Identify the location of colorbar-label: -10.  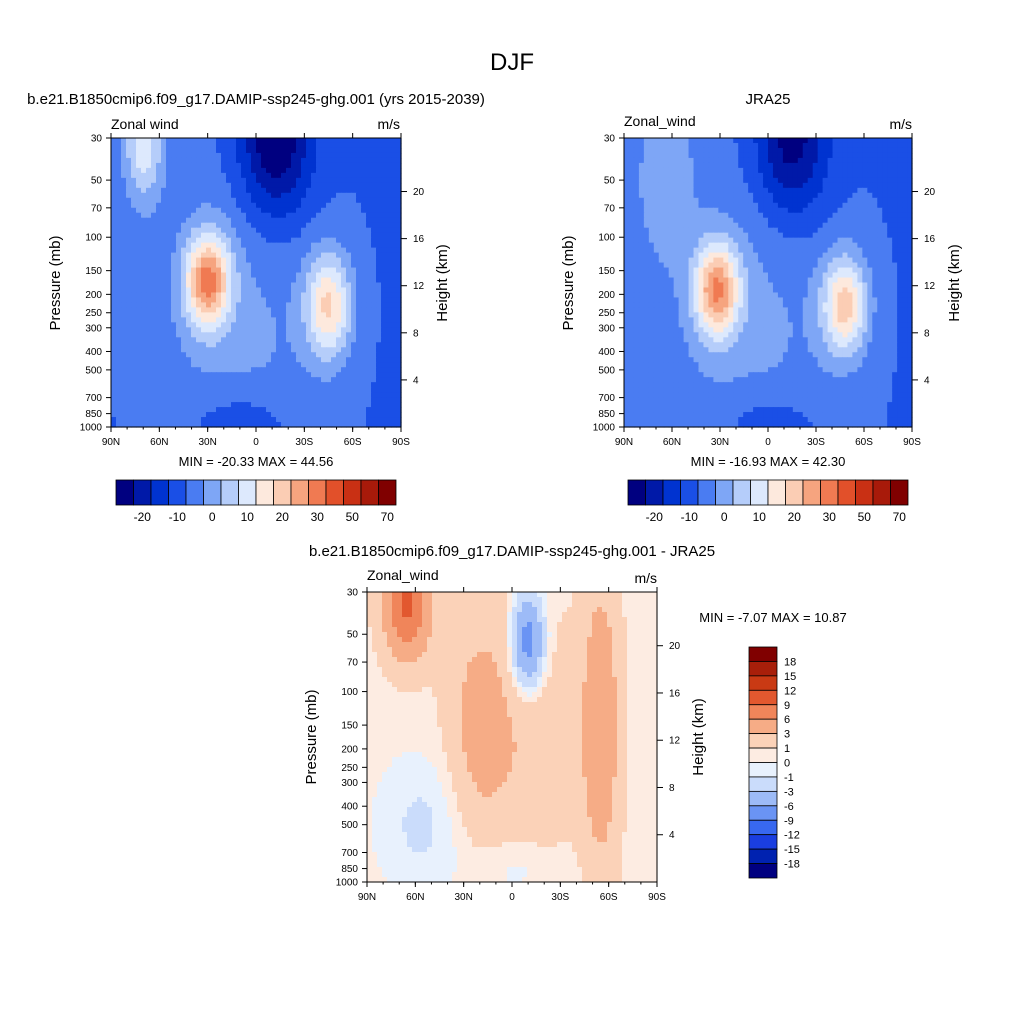
(690, 517).